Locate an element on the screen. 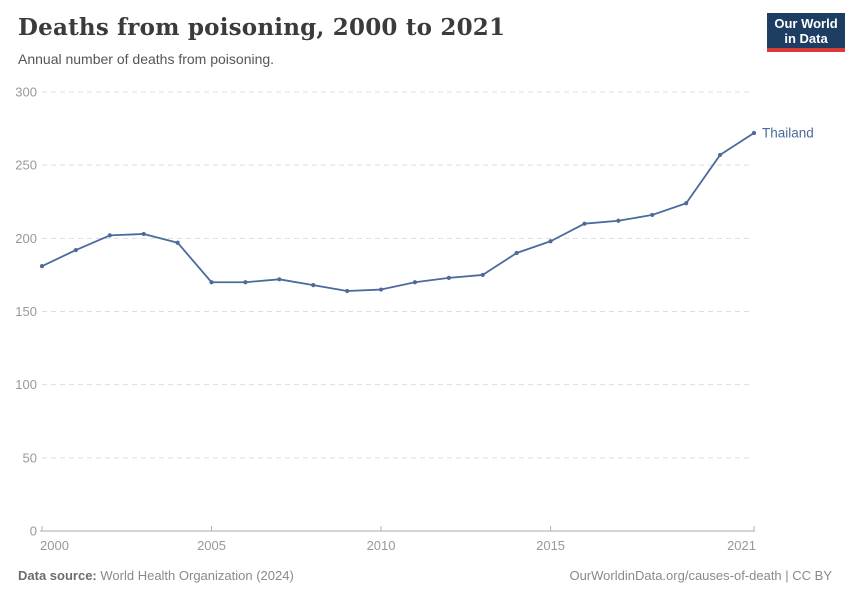 This screenshot has width=850, height=600. y-tick-label: 200 is located at coordinates (26, 238).